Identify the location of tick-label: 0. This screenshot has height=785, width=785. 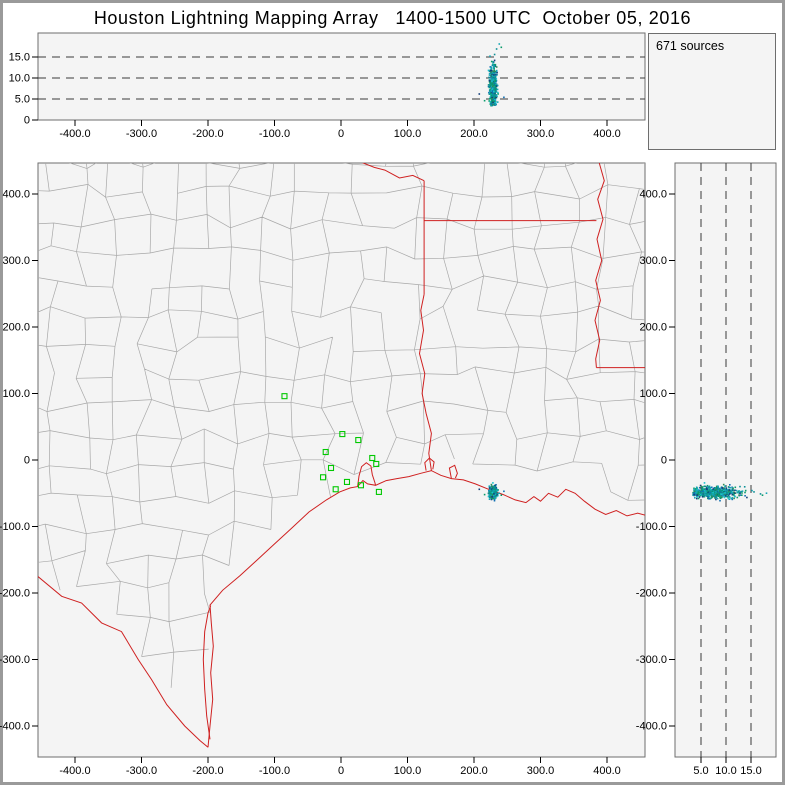
(664, 461).